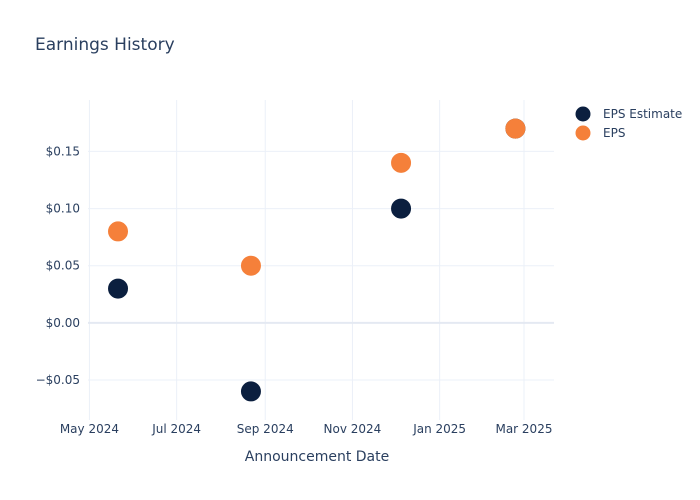 This screenshot has width=700, height=500. Describe the element at coordinates (523, 429) in the screenshot. I see `x-tick-label: Mar 2025` at that location.